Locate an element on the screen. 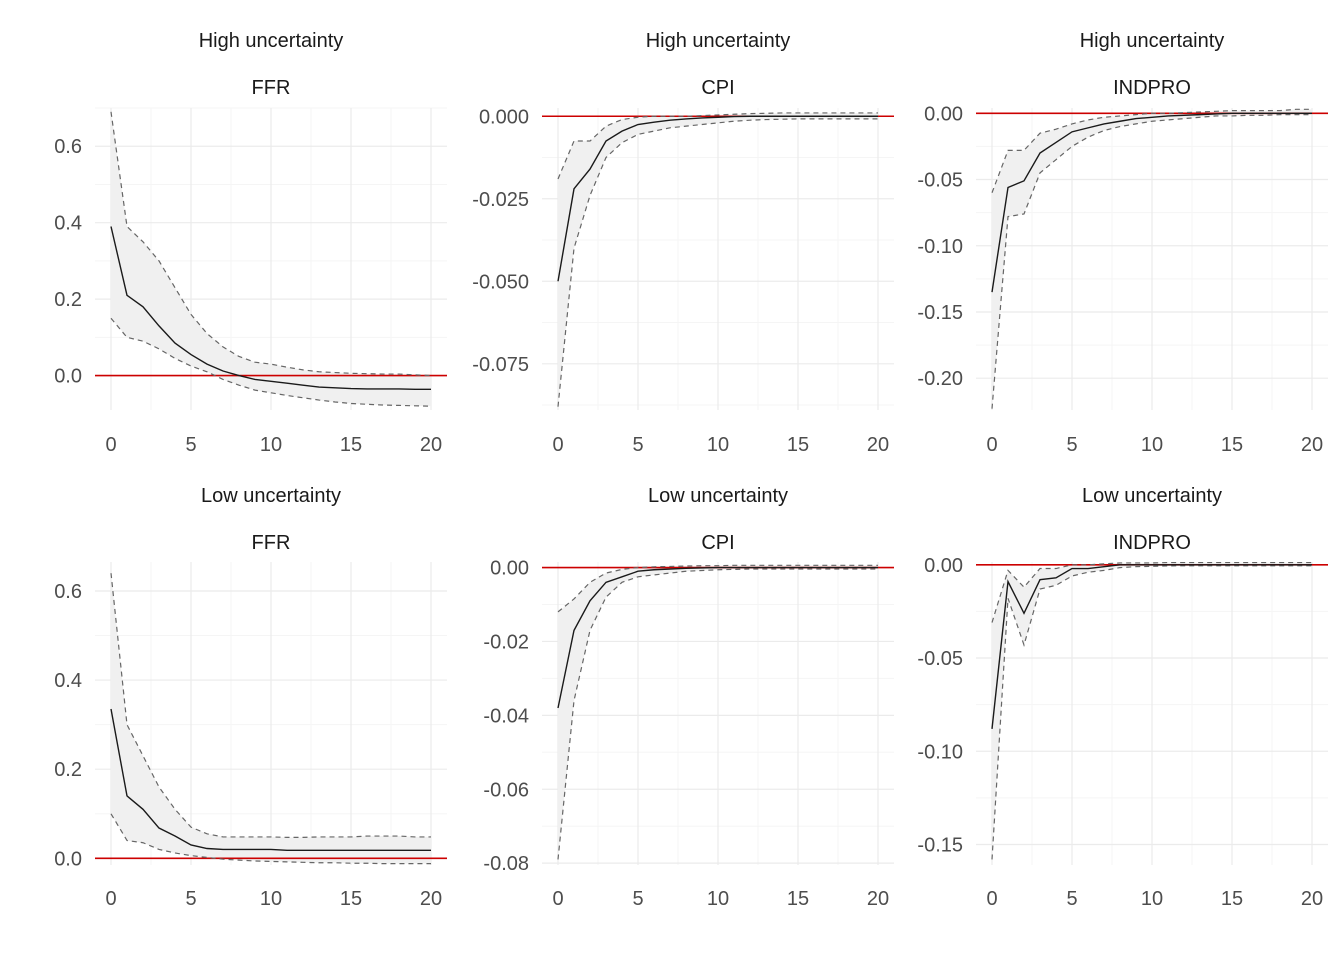  y-tick-label: -0.06 is located at coordinates (506, 790).